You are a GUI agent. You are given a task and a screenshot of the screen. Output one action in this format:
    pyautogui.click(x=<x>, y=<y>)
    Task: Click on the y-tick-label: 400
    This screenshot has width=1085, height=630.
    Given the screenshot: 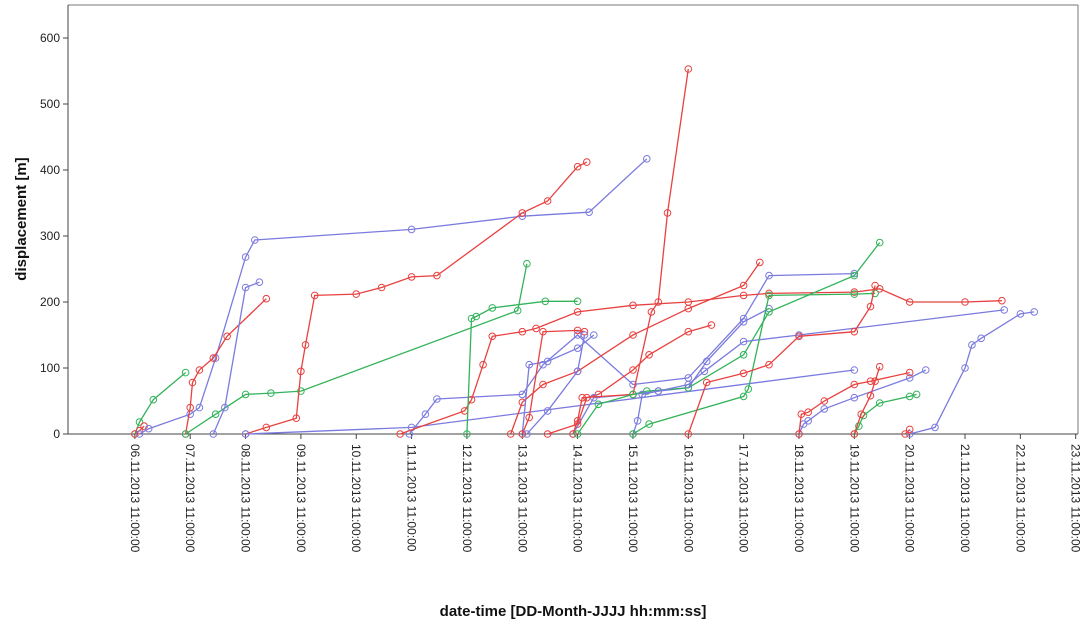 What is the action you would take?
    pyautogui.click(x=50, y=170)
    